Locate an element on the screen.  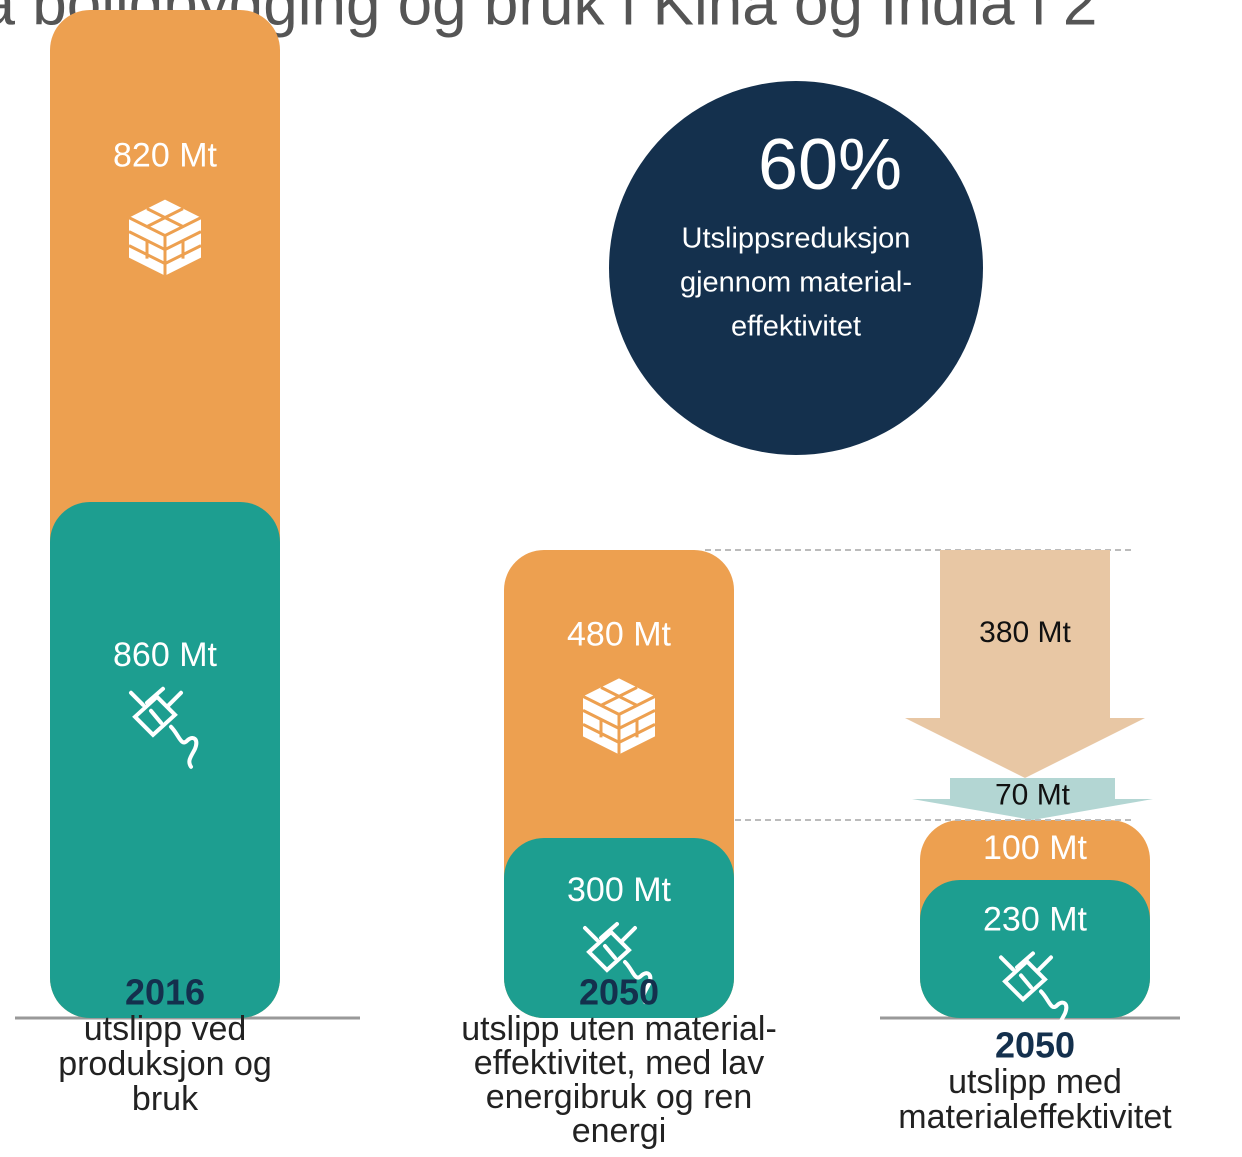
value-label: 230 Mt is located at coordinates (1035, 919).